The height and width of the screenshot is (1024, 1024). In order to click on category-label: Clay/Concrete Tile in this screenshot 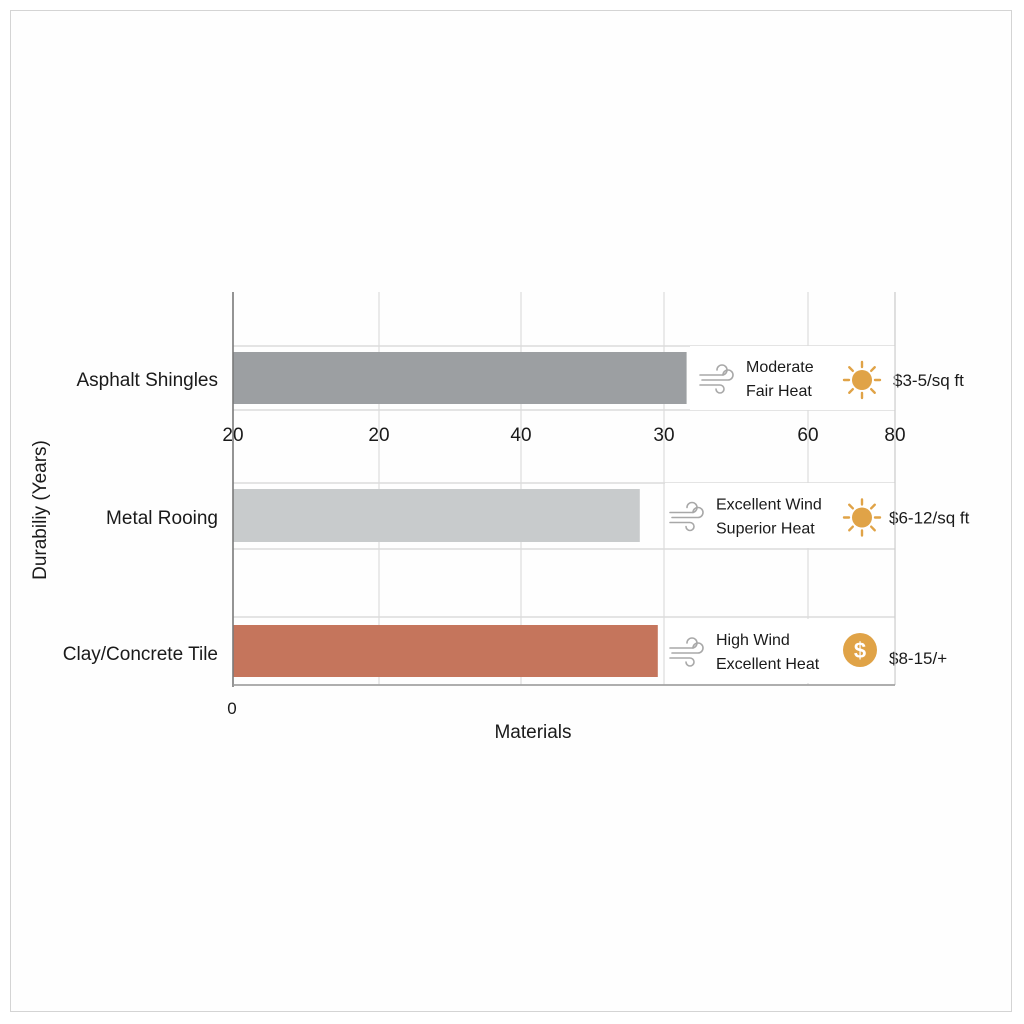, I will do `click(140, 654)`.